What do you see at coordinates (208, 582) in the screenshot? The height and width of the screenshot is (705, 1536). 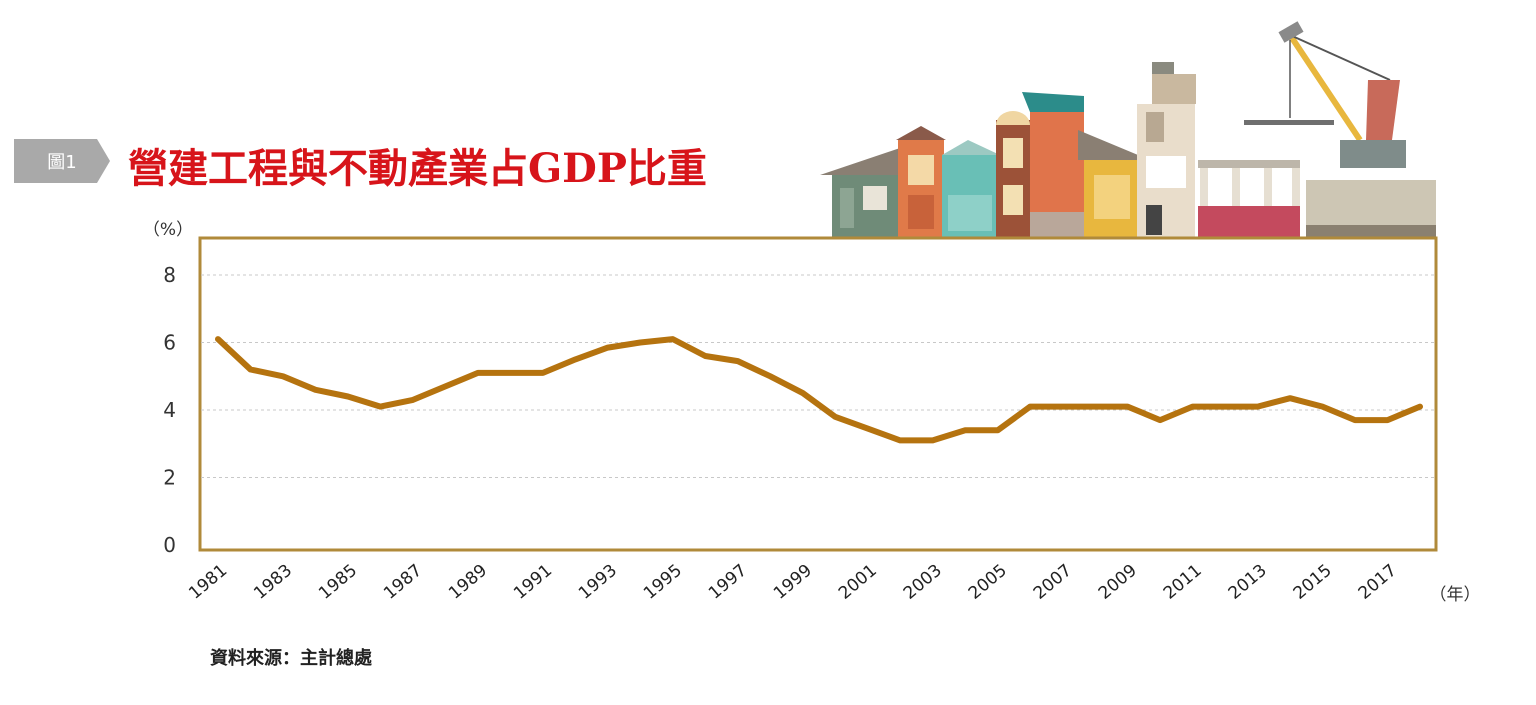 I see `x-tick-label: 1981` at bounding box center [208, 582].